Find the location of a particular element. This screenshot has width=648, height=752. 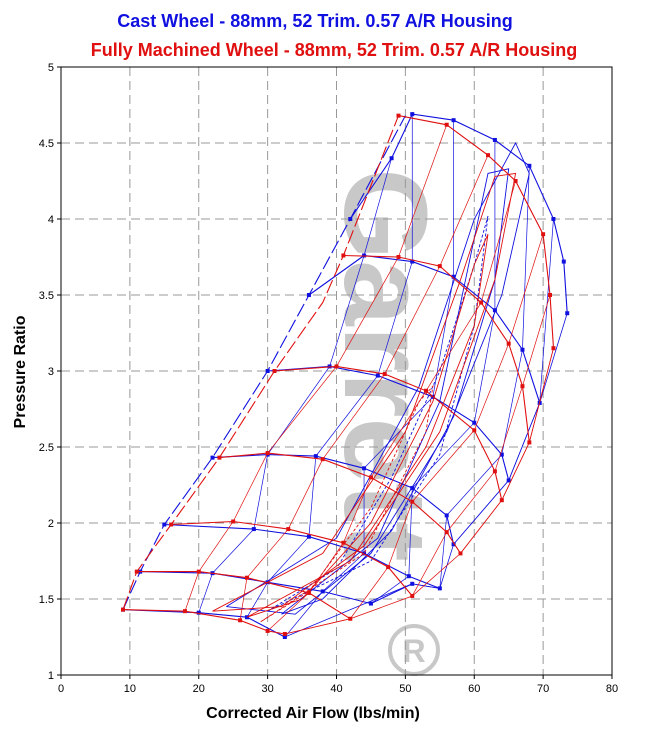

y-tick-label: 3 is located at coordinates (51, 372).